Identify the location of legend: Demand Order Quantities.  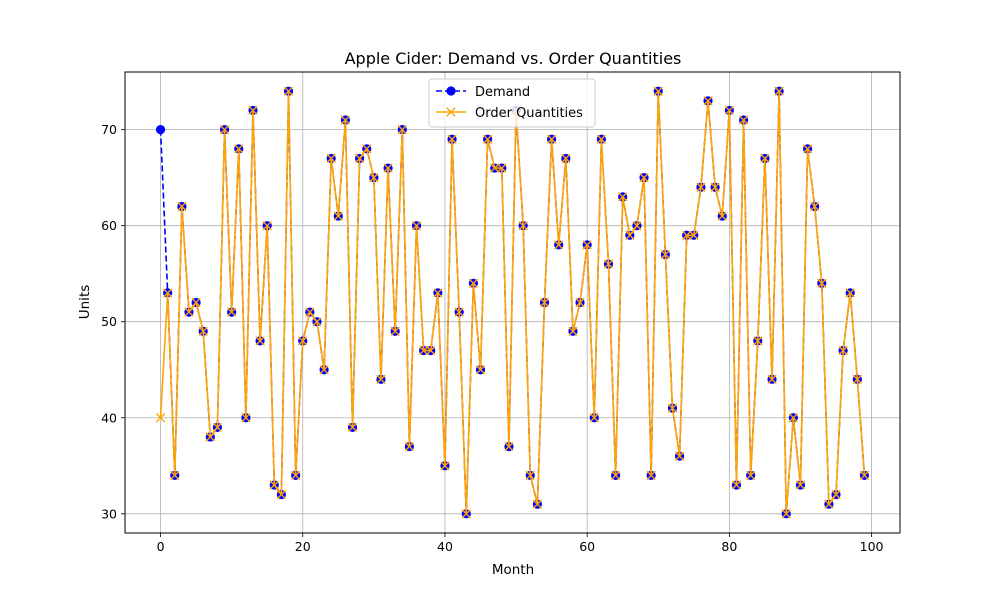
(512, 103).